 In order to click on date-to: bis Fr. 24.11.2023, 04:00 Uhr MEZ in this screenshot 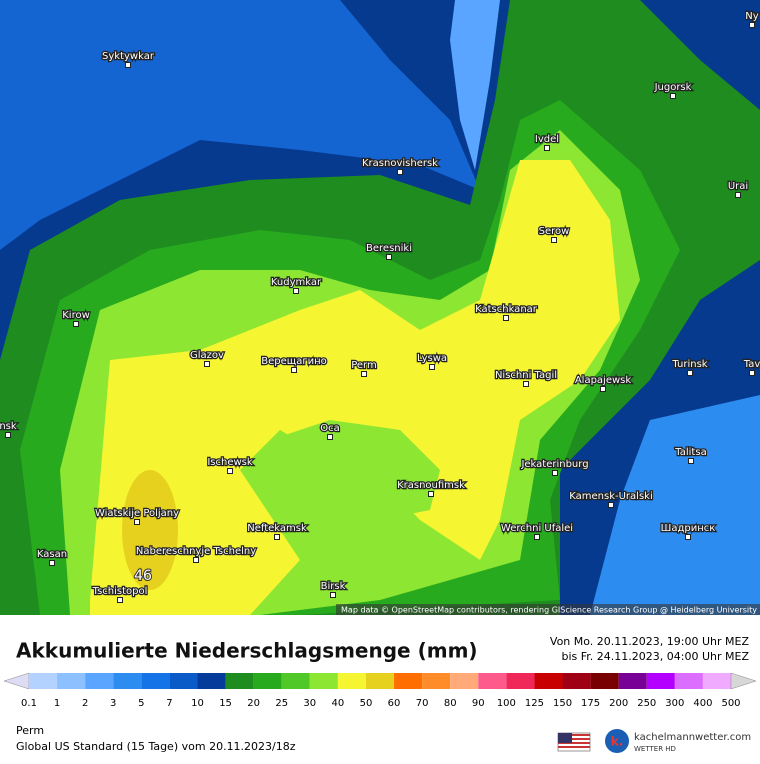, I will do `click(656, 656)`.